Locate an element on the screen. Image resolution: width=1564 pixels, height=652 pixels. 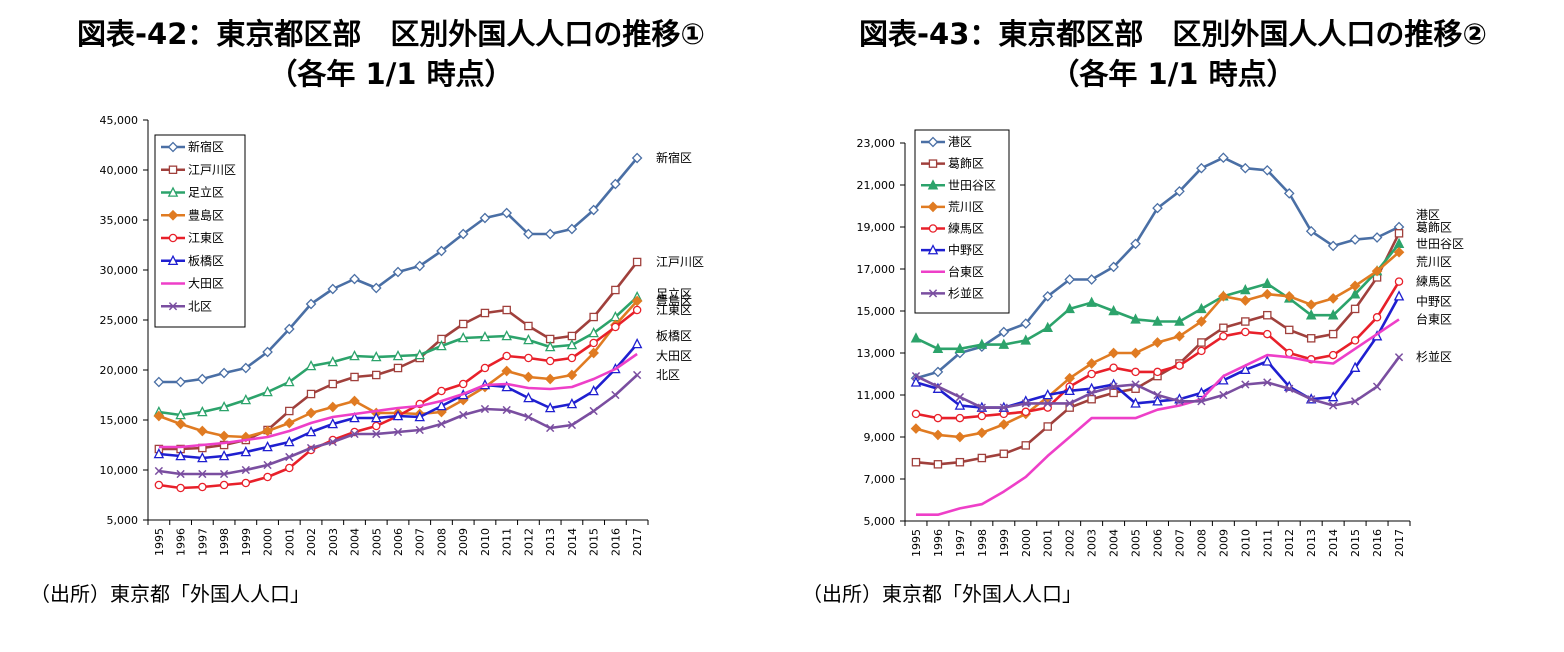
series-end-label: 港区 is located at coordinates (1428, 215).